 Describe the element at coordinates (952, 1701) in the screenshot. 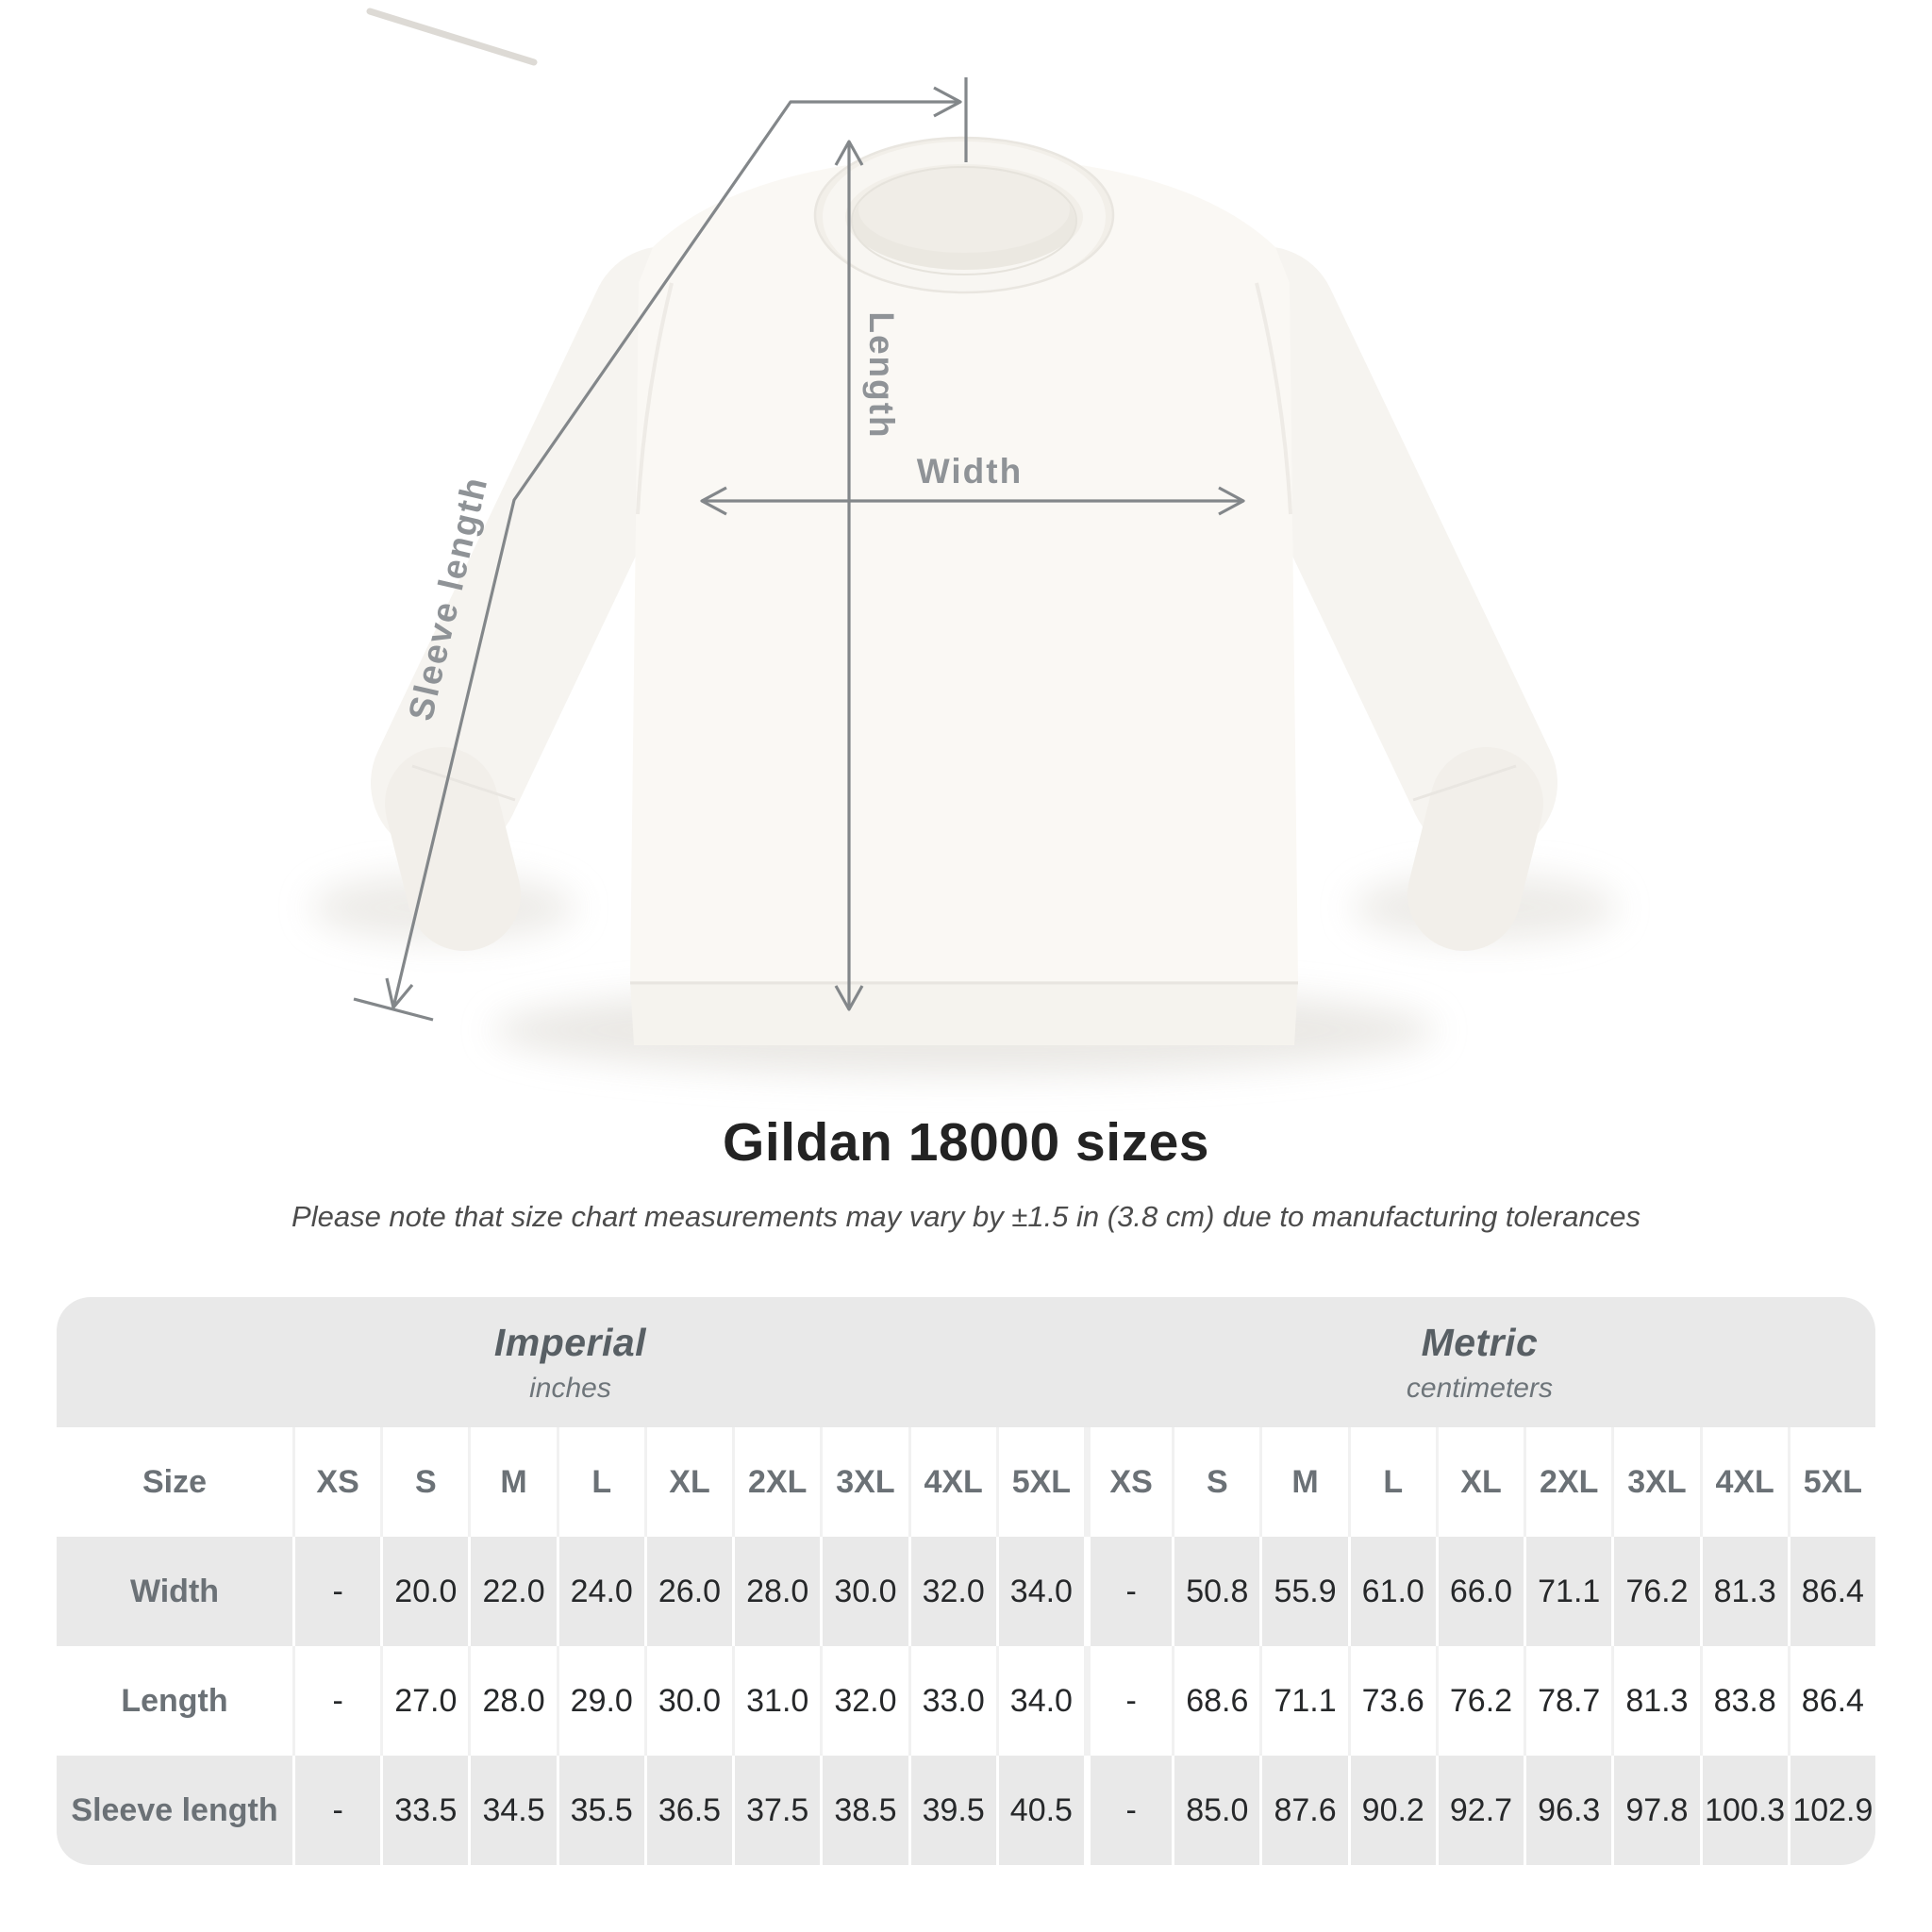

I see `length-imperial-4xl: 33.0` at that location.